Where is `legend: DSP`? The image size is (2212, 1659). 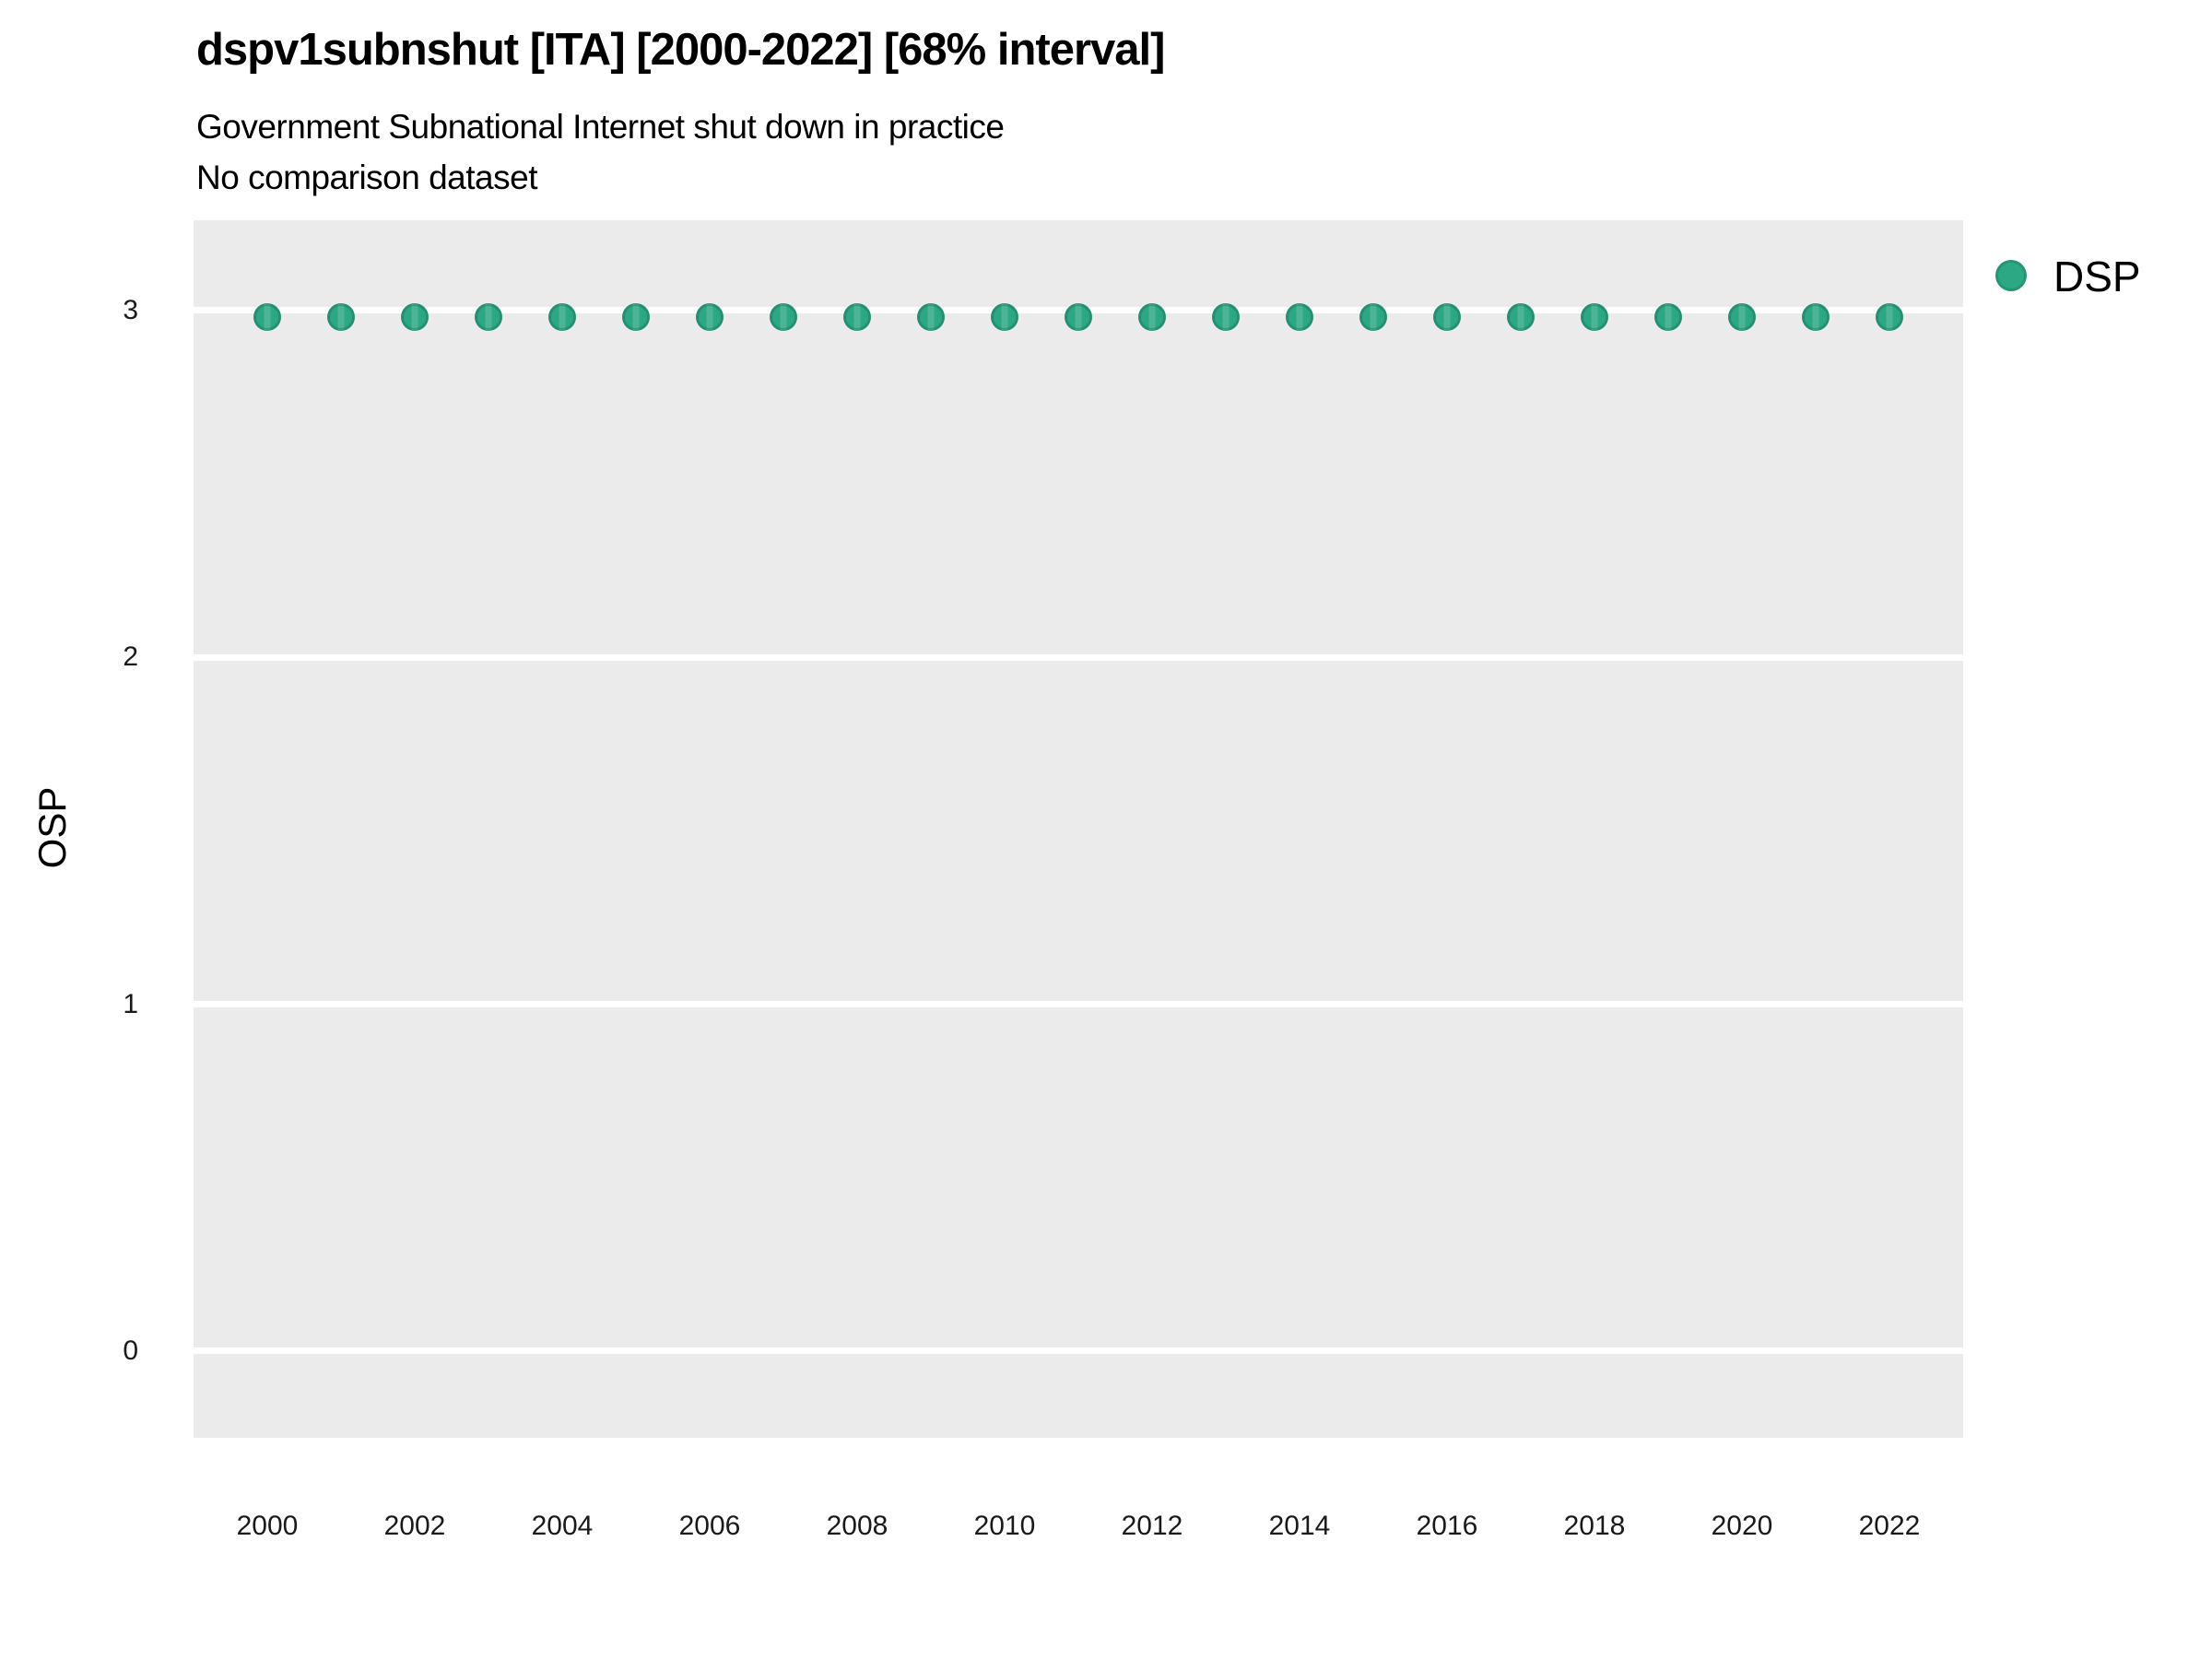
legend: DSP is located at coordinates (2101, 276).